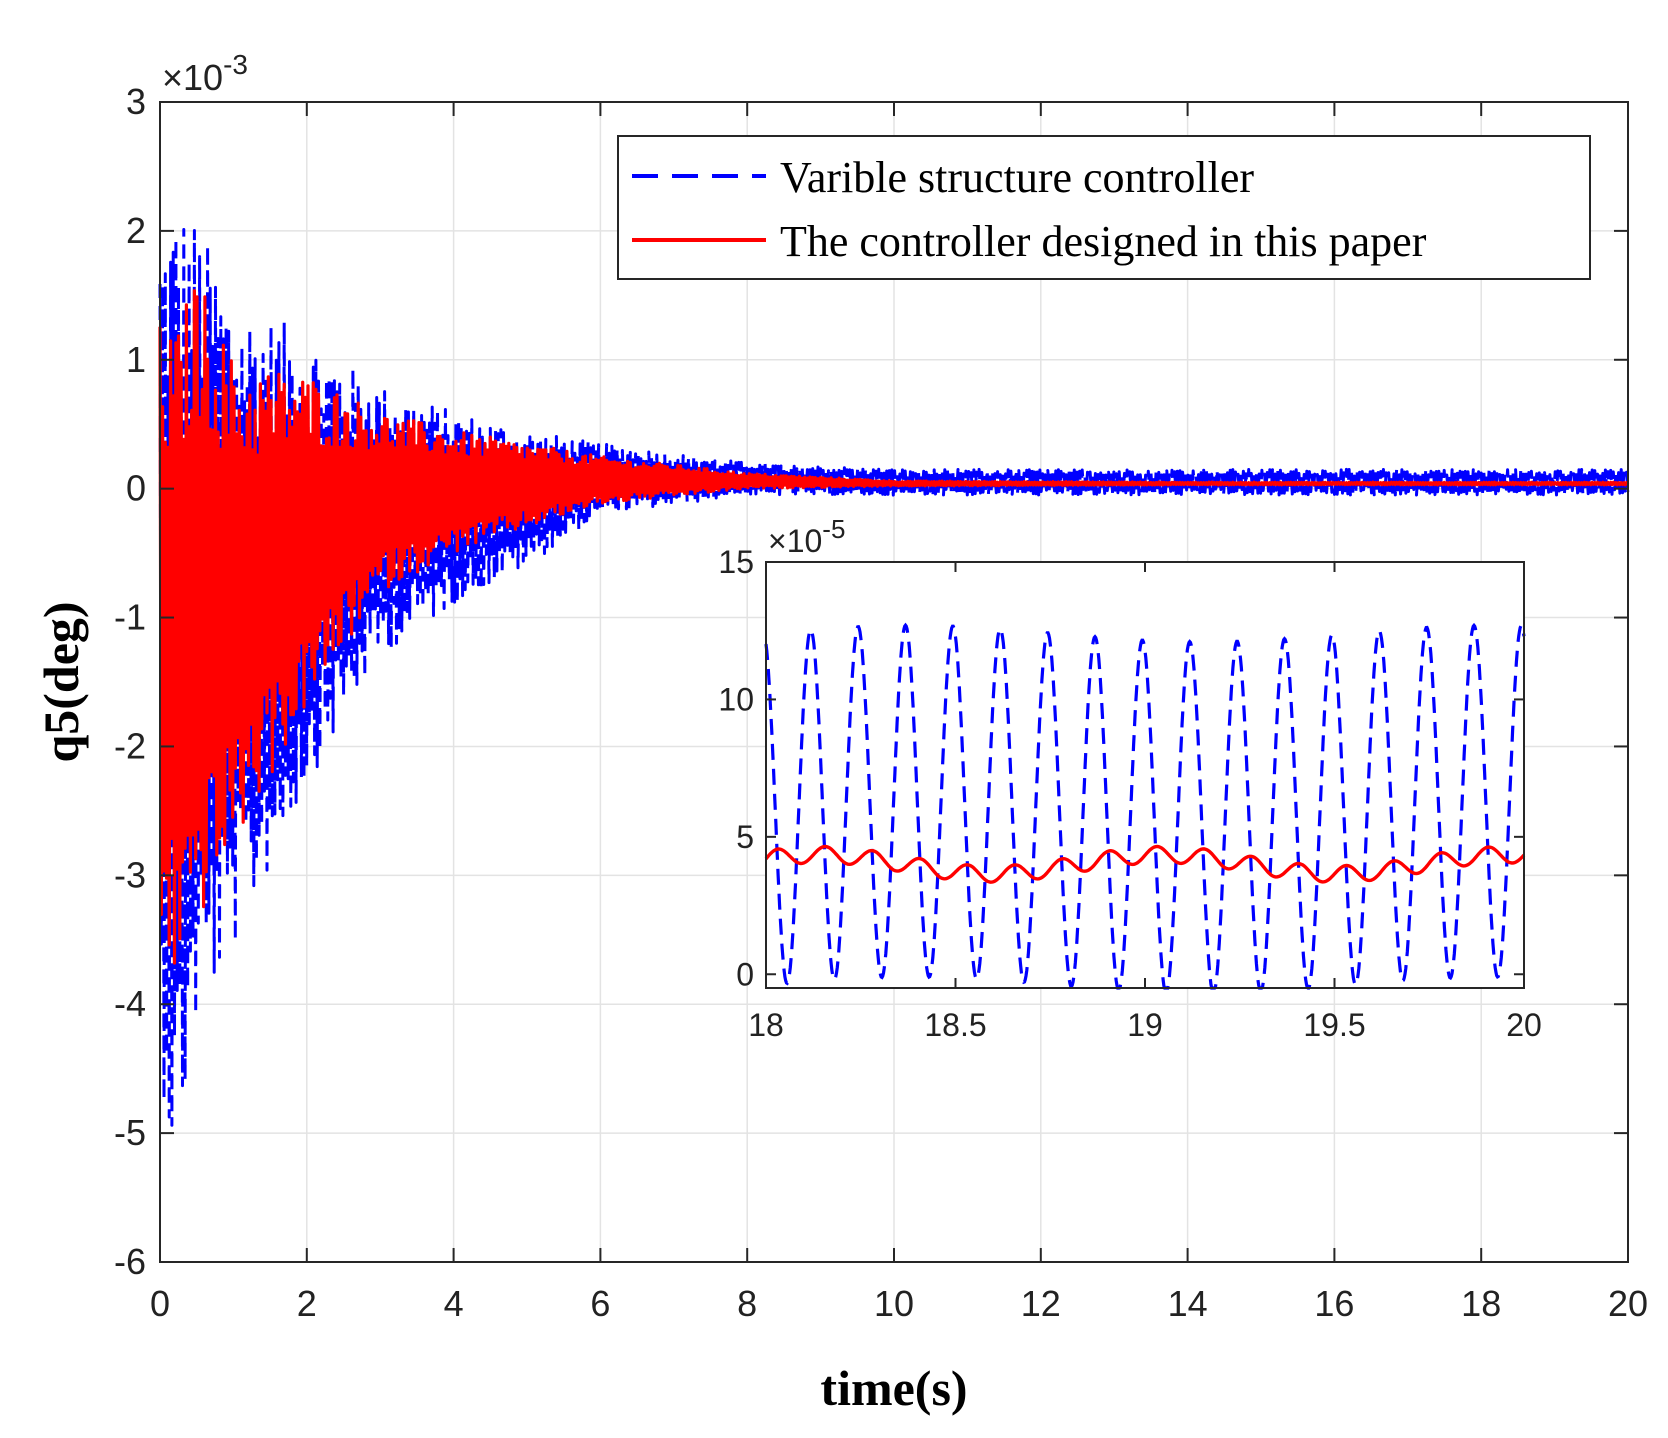 This screenshot has width=1668, height=1438. Describe the element at coordinates (745, 974) in the screenshot. I see `inset-y-tick-label: 0` at that location.